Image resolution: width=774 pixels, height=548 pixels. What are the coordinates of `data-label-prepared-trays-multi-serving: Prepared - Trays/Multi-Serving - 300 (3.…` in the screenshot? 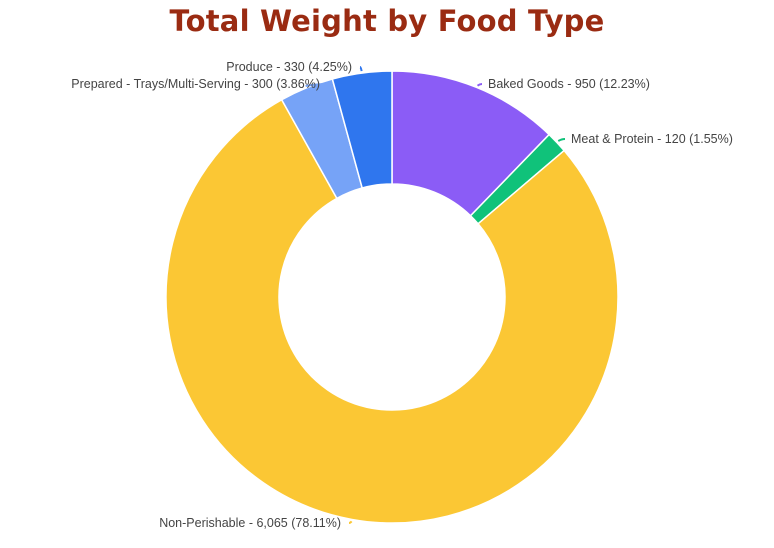 It's located at (195, 84).